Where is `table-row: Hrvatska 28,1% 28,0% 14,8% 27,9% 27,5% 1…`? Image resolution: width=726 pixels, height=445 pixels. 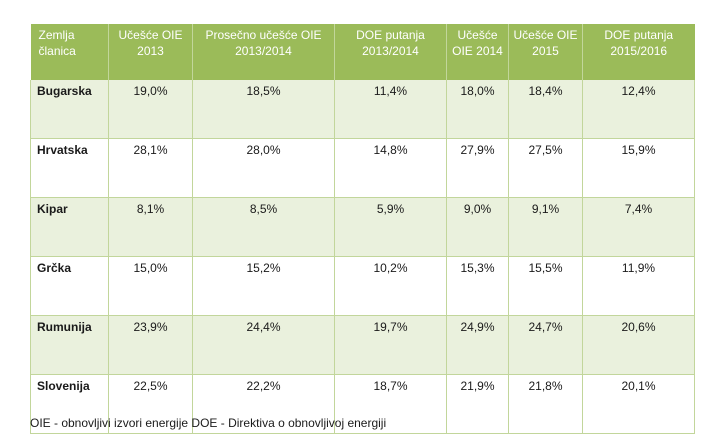 table-row: Hrvatska 28,1% 28,0% 14,8% 27,9% 27,5% 1… is located at coordinates (362, 168).